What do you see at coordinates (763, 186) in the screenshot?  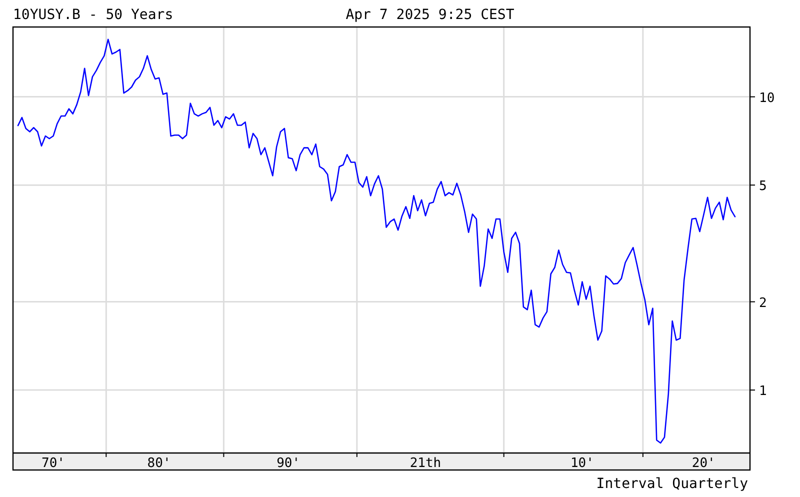 I see `y-tick-label: 5` at bounding box center [763, 186].